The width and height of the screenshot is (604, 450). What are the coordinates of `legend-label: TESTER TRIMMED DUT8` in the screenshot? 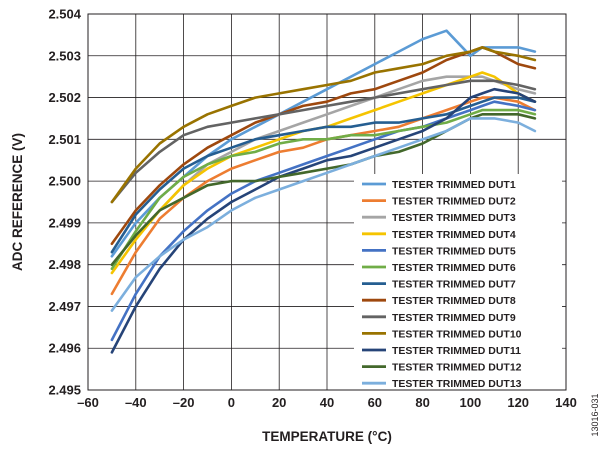 It's located at (454, 301).